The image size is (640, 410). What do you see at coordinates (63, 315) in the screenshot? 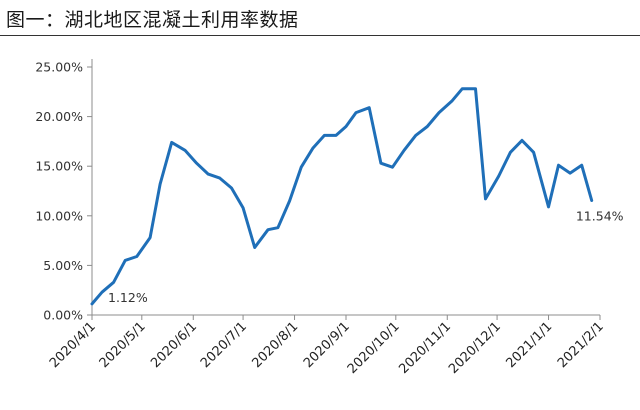
I see `y-tick-label: 0.00%` at bounding box center [63, 315].